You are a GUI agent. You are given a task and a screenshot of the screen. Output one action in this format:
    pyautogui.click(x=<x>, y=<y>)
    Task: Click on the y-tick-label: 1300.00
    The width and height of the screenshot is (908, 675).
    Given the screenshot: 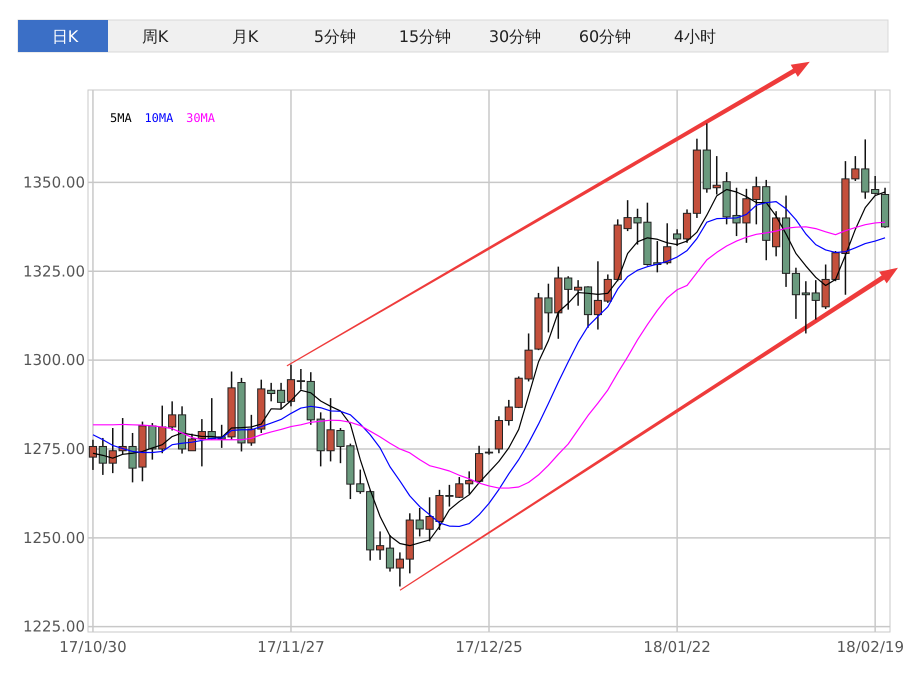 What is the action you would take?
    pyautogui.click(x=53, y=360)
    